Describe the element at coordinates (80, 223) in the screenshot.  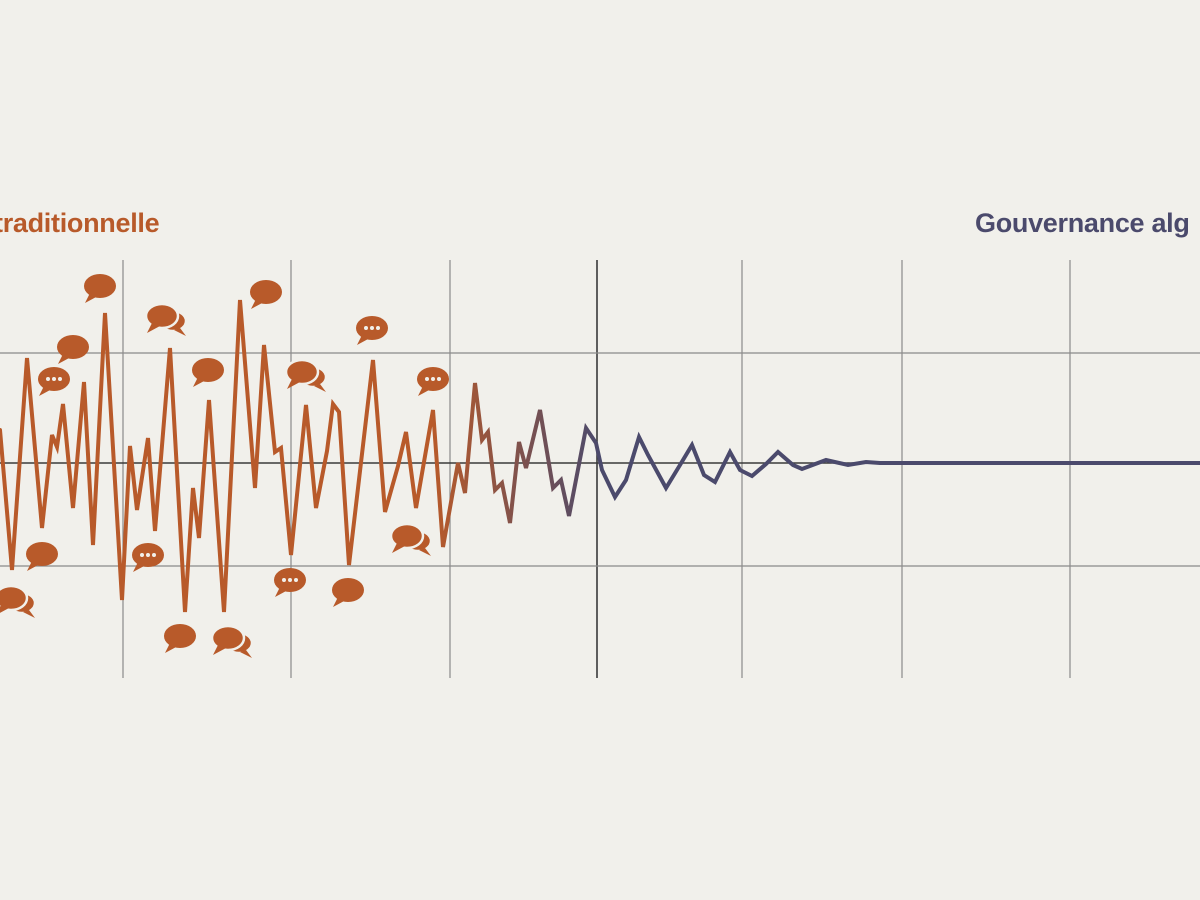
I see `traditional-governance-label: traditionnelle` at that location.